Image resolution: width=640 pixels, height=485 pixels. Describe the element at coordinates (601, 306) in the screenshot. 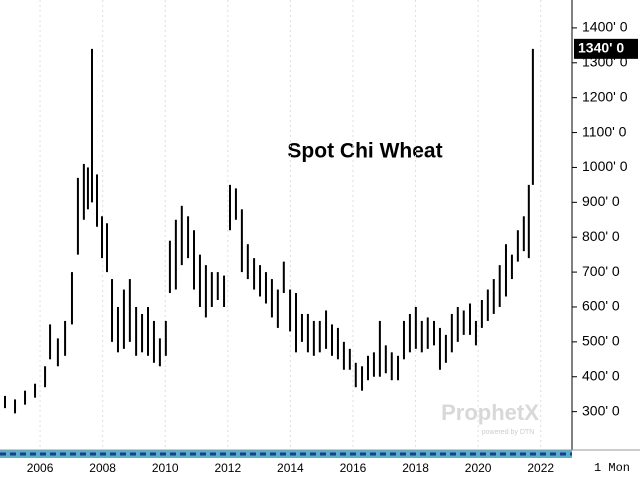

I see `y-tick-label: 600' 0` at that location.